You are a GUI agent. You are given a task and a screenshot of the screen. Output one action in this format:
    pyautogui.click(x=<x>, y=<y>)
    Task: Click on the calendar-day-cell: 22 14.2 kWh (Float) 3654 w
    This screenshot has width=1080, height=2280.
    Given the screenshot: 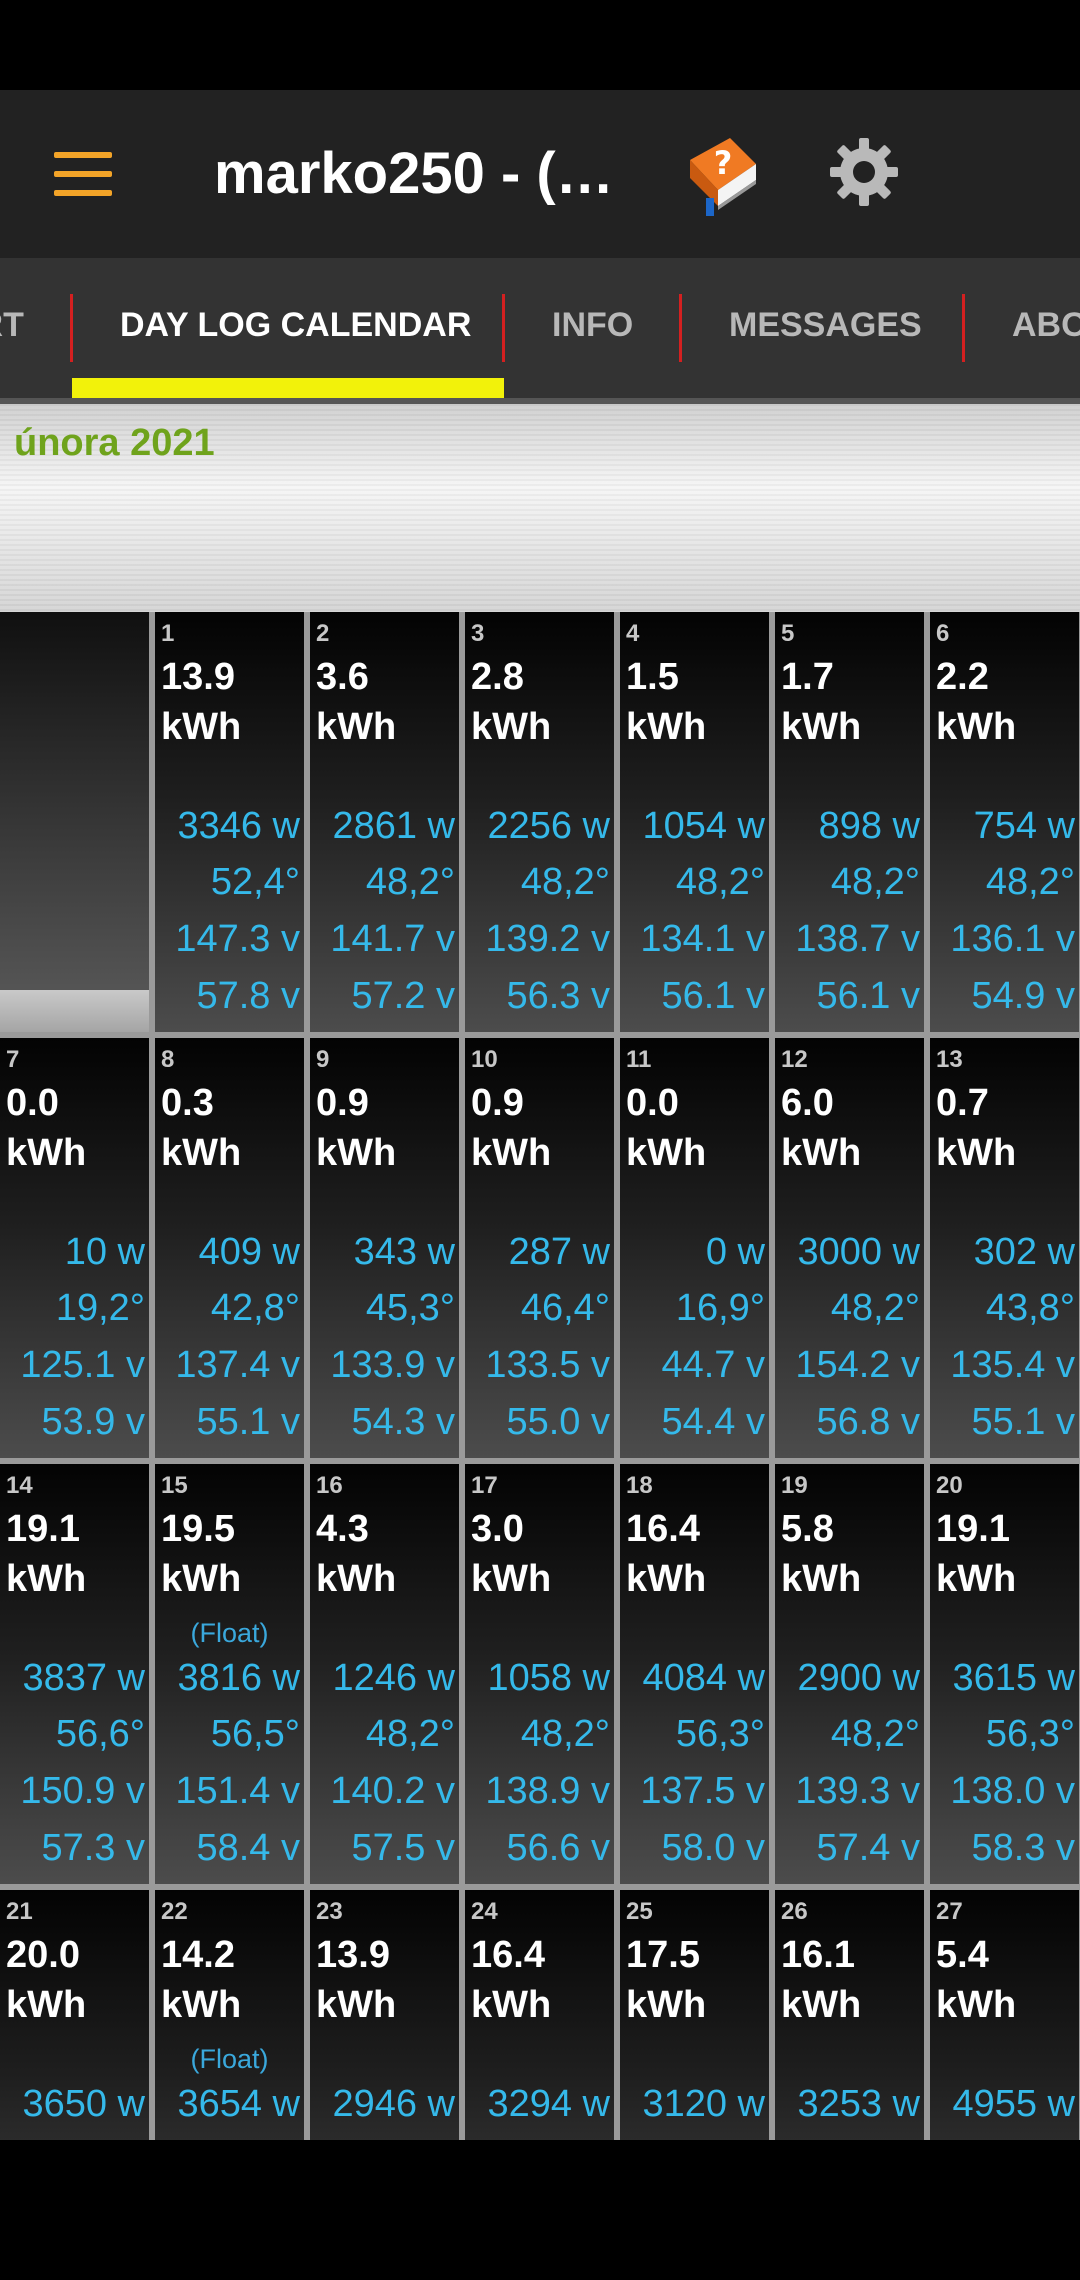 What is the action you would take?
    pyautogui.click(x=229, y=2015)
    